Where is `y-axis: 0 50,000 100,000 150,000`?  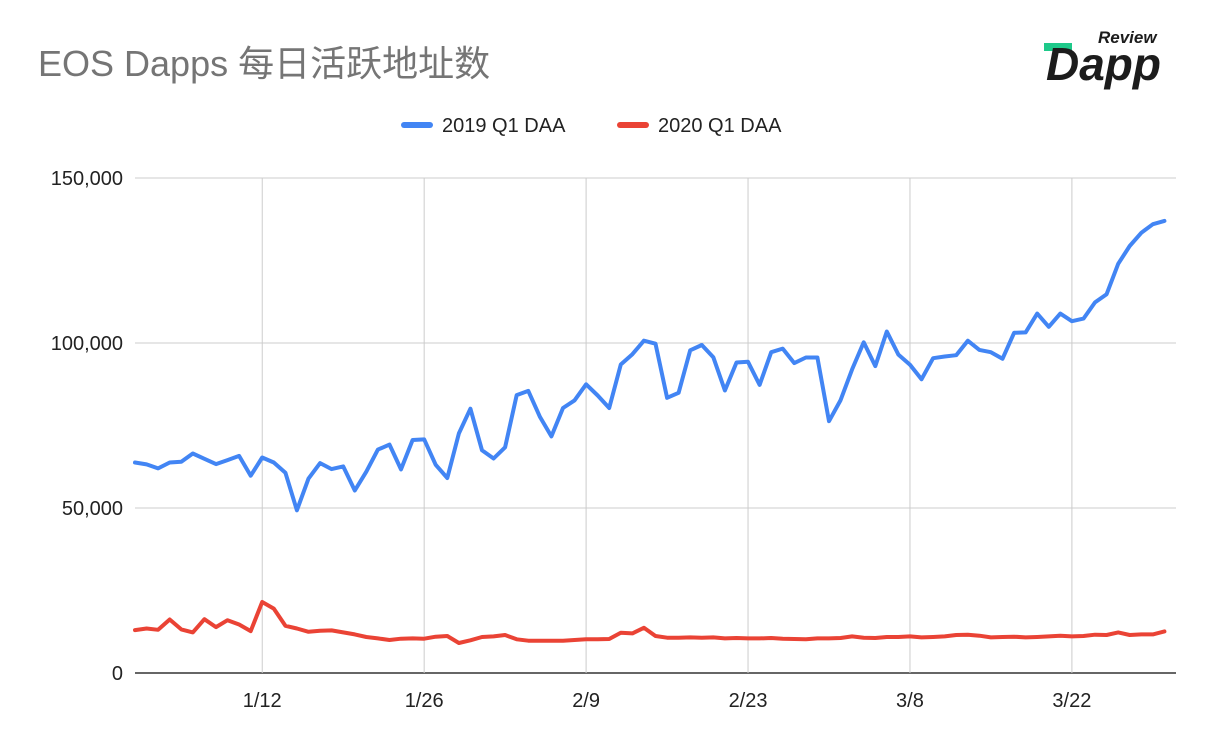 y-axis: 0 50,000 100,000 150,000 is located at coordinates (87, 426).